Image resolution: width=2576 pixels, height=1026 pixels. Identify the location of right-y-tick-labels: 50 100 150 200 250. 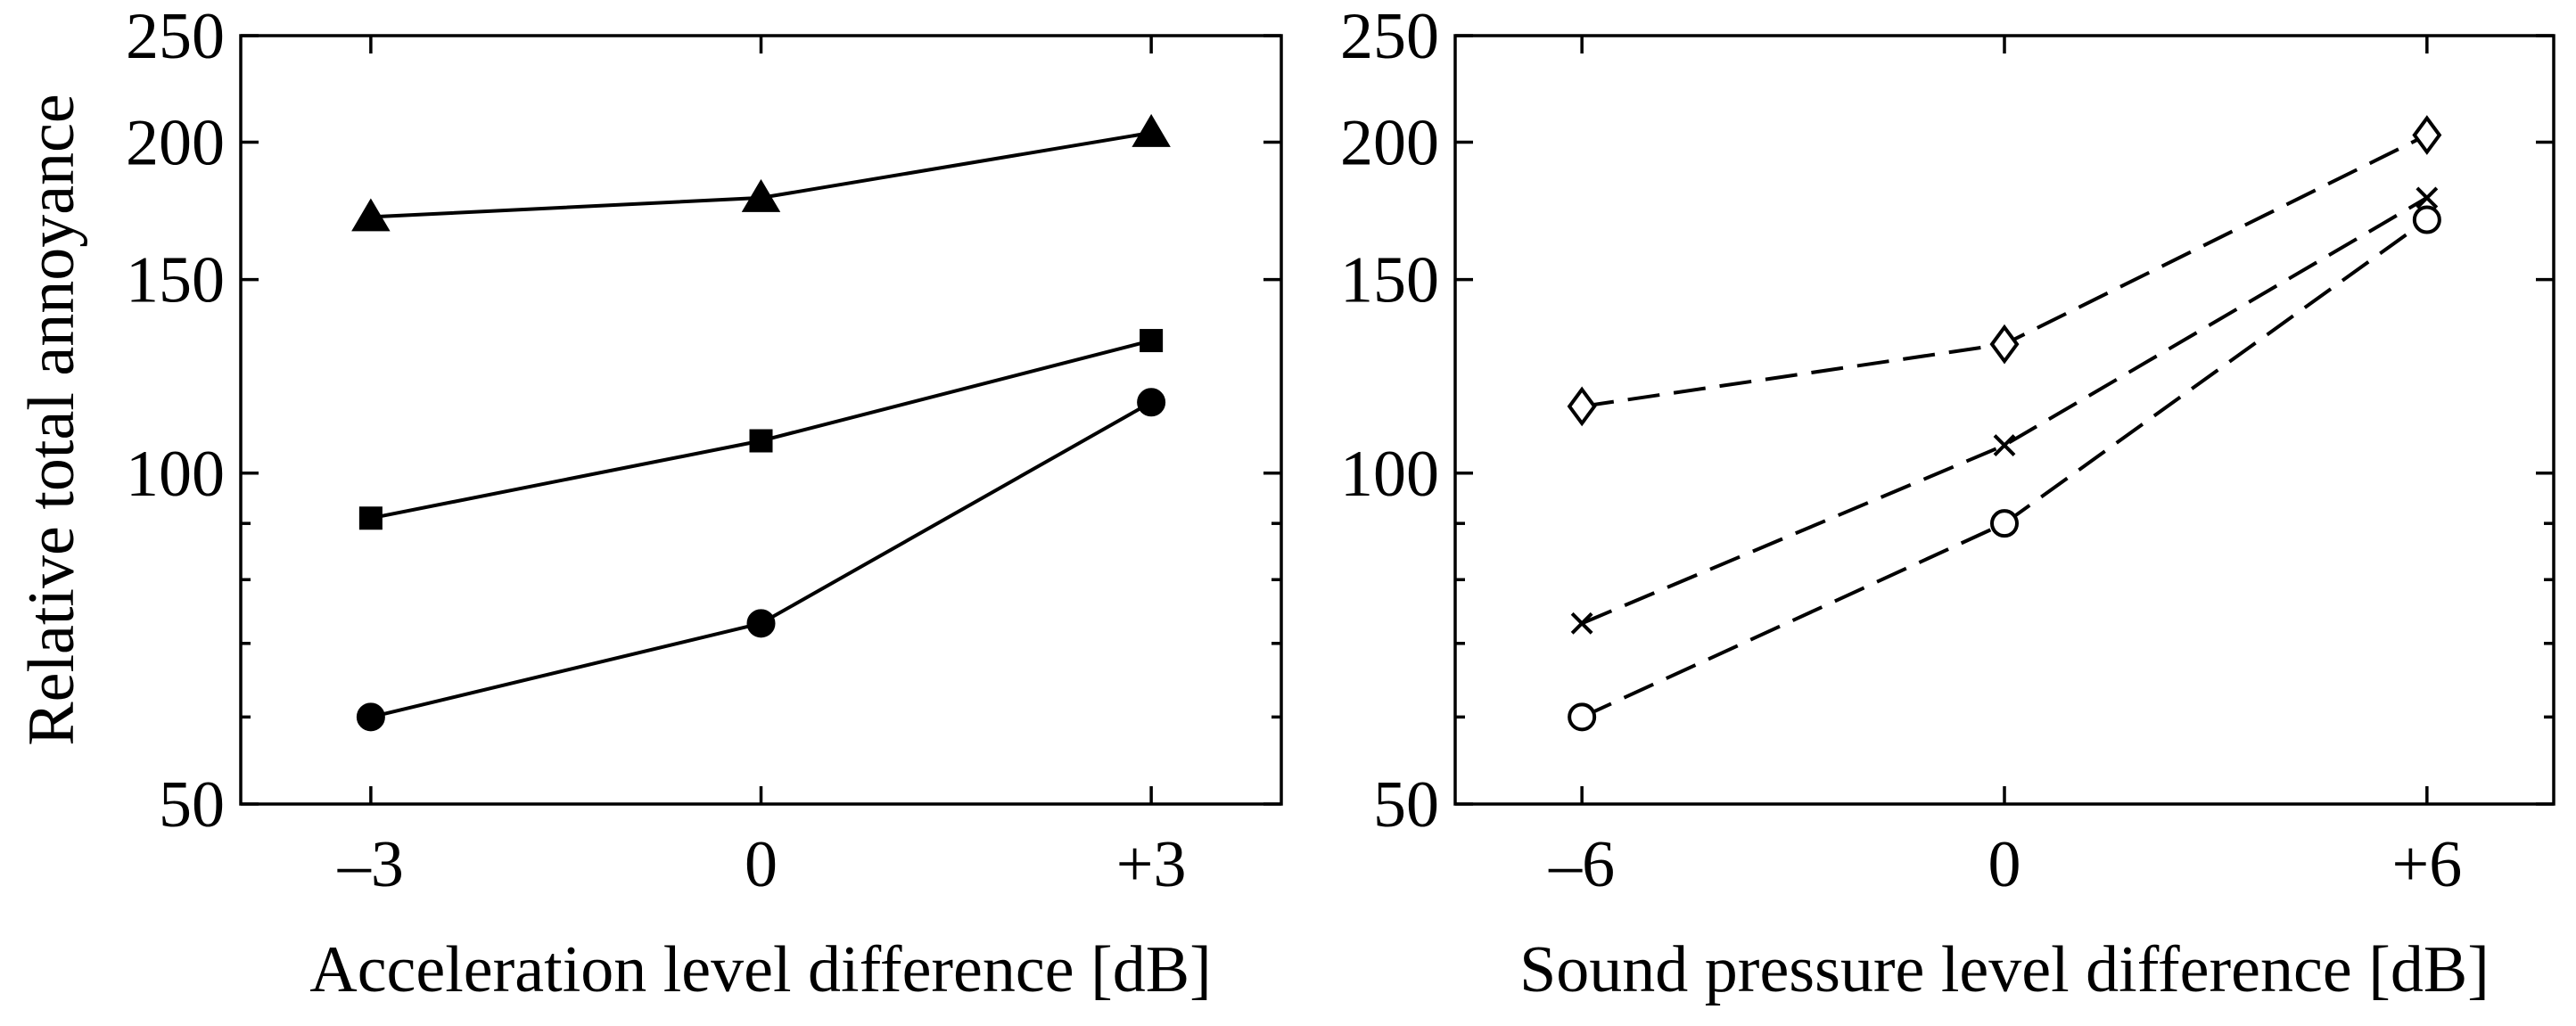
(1389, 420).